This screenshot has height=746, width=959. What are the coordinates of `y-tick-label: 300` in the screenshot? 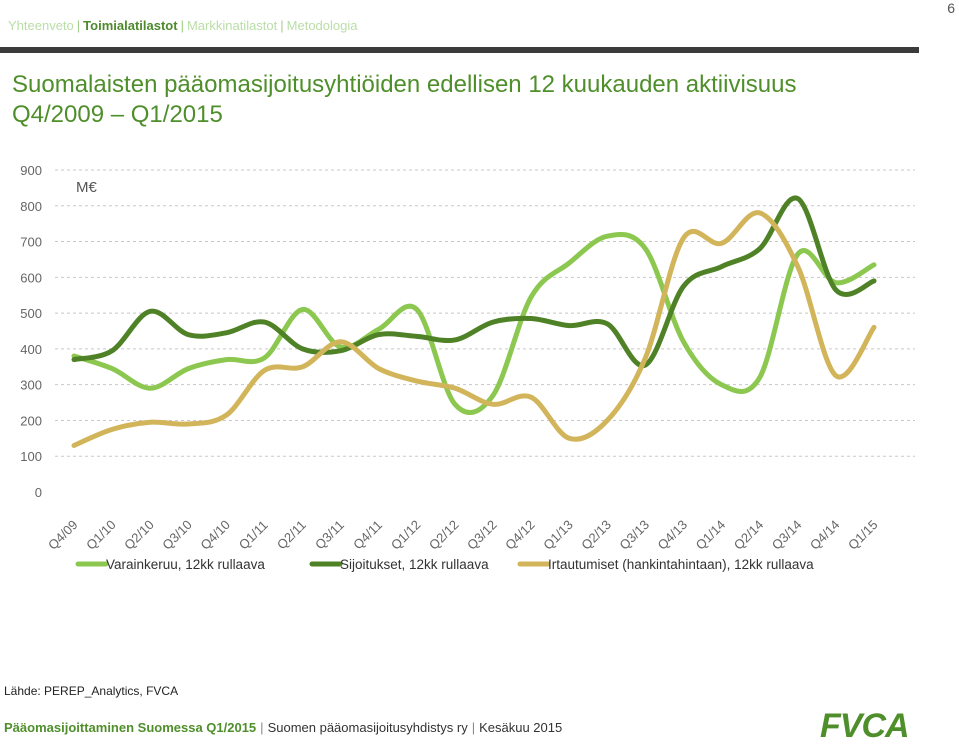 It's located at (31, 385).